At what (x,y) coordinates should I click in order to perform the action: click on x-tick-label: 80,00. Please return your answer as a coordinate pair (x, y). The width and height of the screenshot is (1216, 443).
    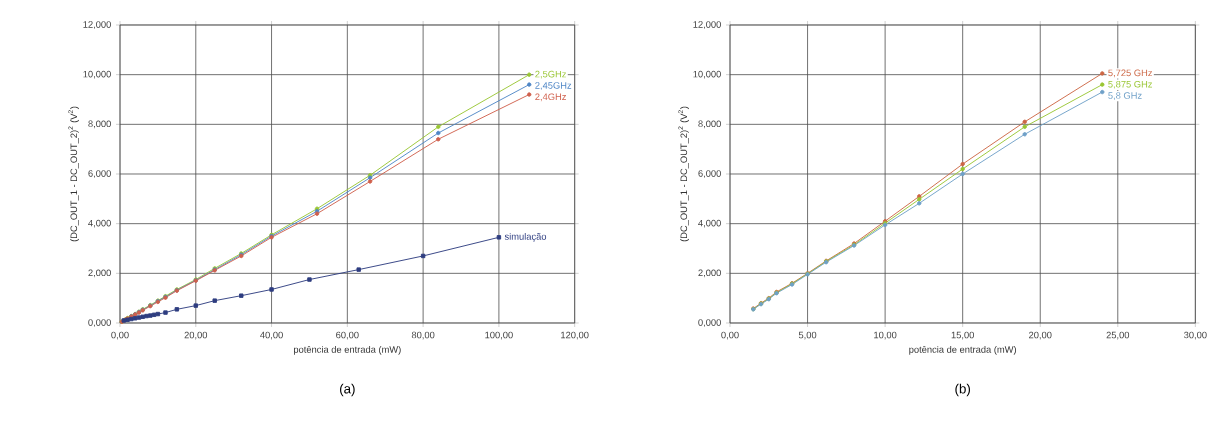
    Looking at the image, I should click on (423, 335).